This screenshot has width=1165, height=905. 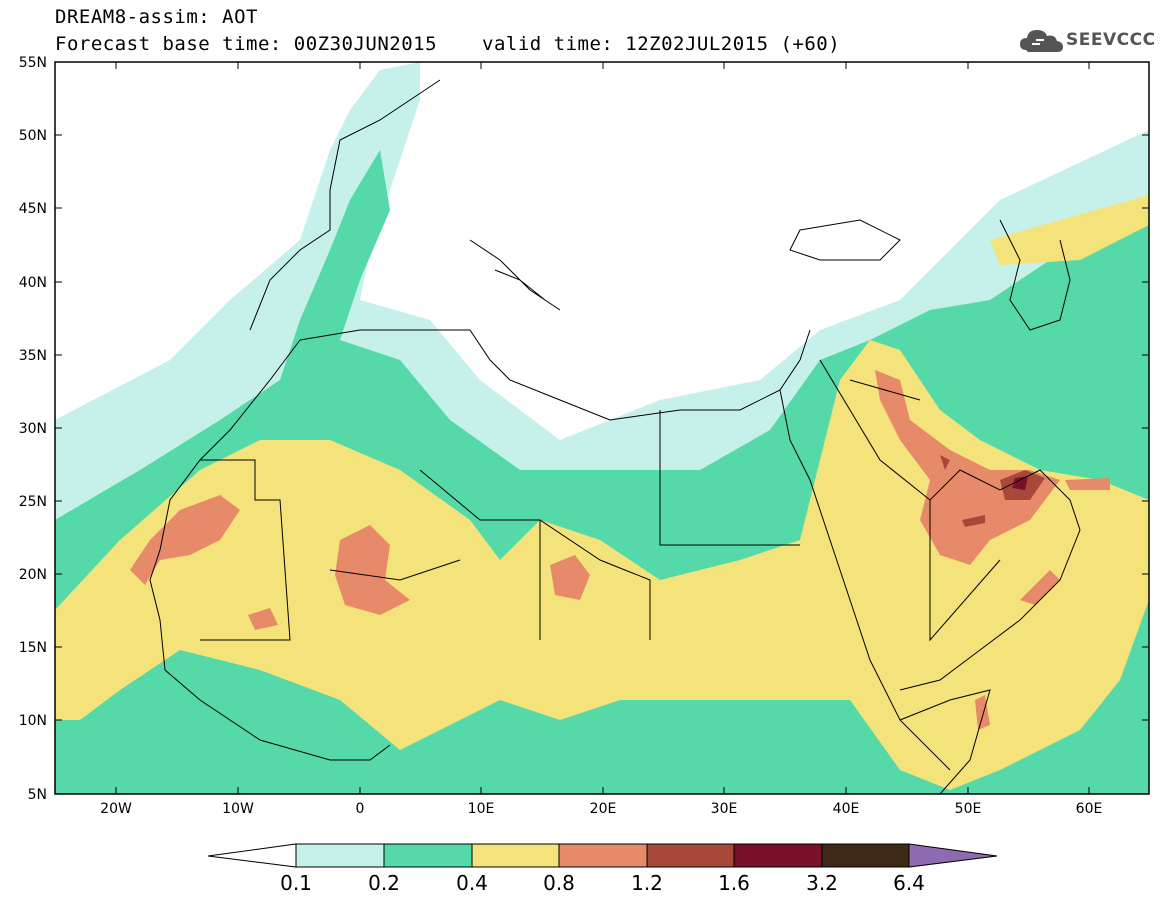 What do you see at coordinates (345, 205) in the screenshot?
I see `coastline-europe` at bounding box center [345, 205].